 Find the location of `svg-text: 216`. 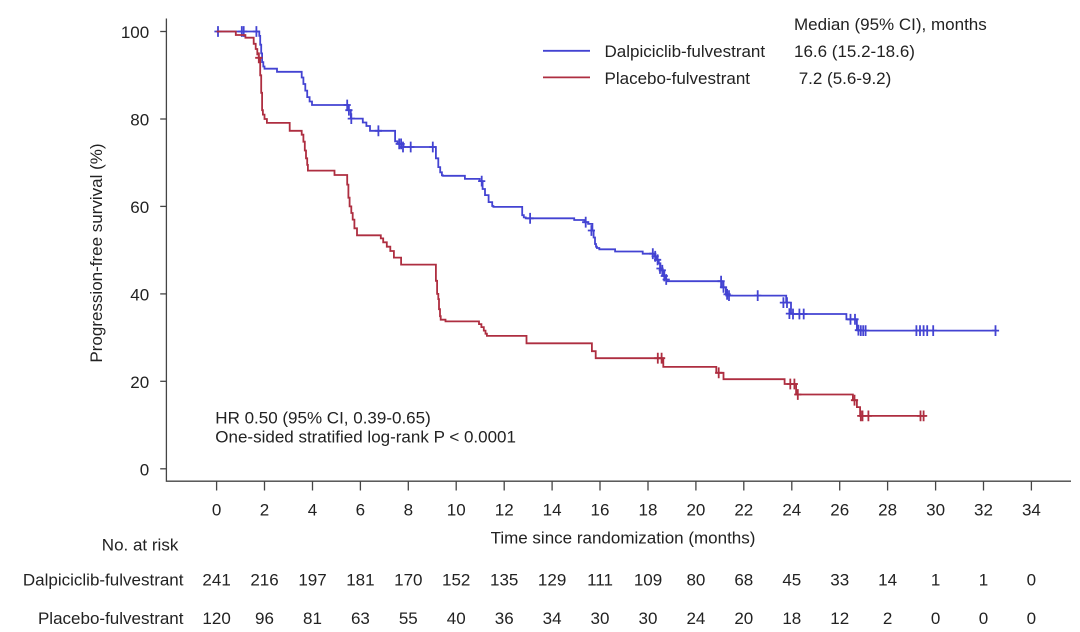

svg-text: 216 is located at coordinates (264, 580).